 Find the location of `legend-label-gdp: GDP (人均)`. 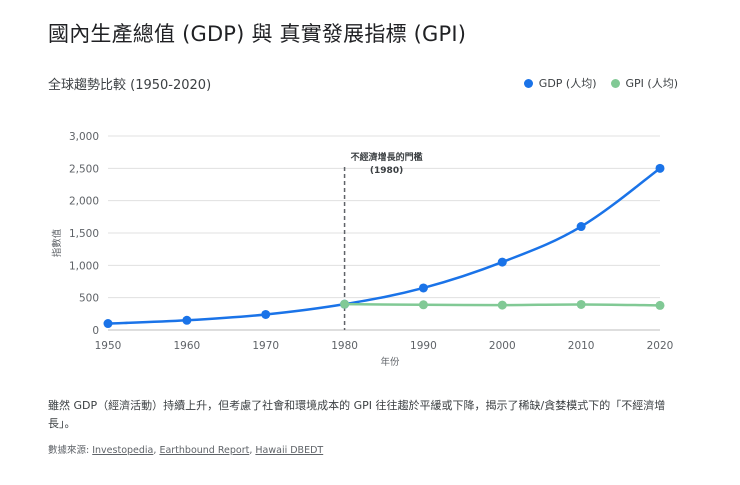

legend-label-gdp: GDP (人均) is located at coordinates (567, 83).